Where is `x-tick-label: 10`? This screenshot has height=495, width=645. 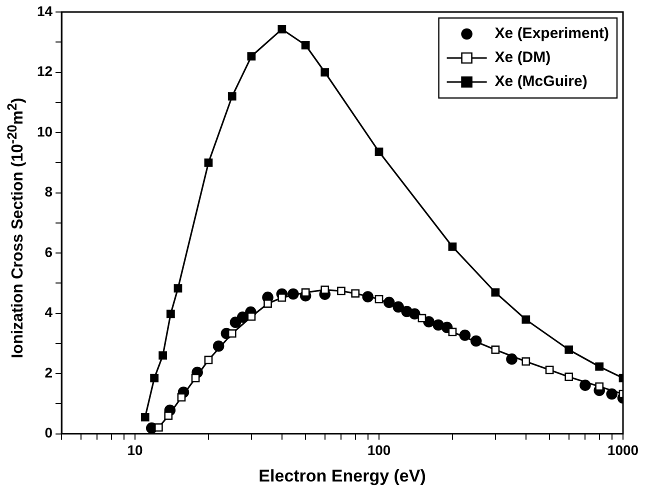
x-tick-label: 10 is located at coordinates (135, 450).